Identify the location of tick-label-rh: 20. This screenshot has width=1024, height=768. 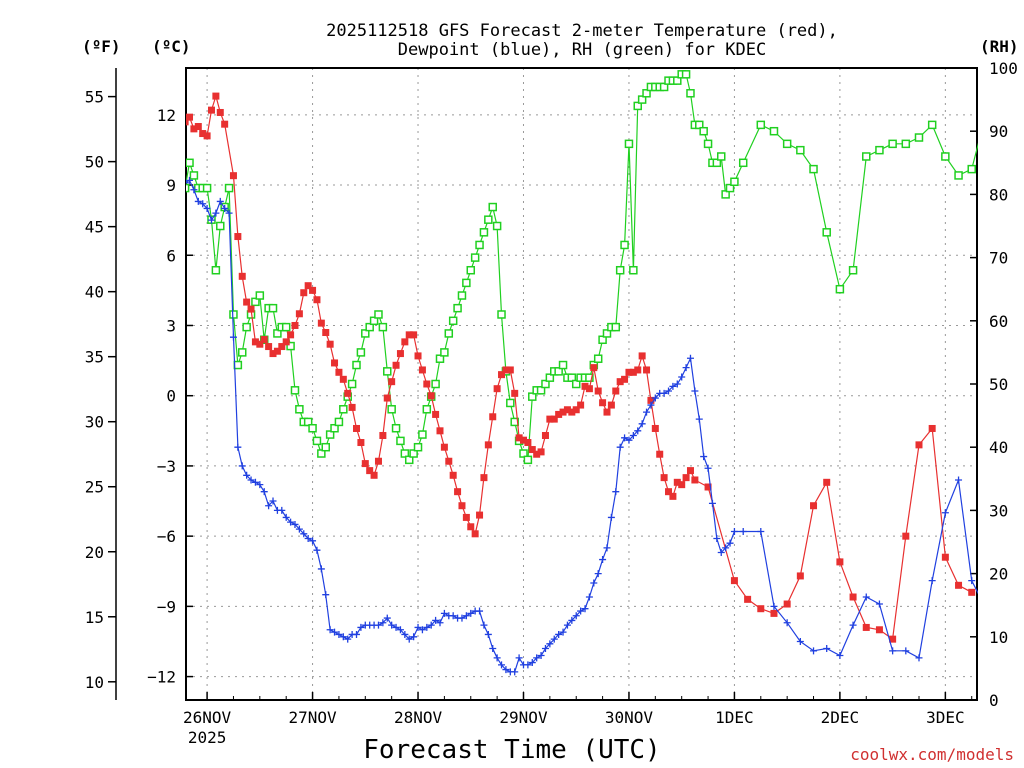
(998, 574).